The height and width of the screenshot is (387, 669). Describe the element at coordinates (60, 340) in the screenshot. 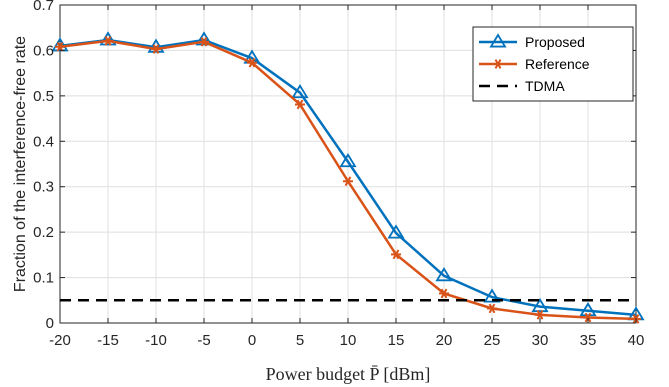

I see `x-tick-label: -20` at that location.